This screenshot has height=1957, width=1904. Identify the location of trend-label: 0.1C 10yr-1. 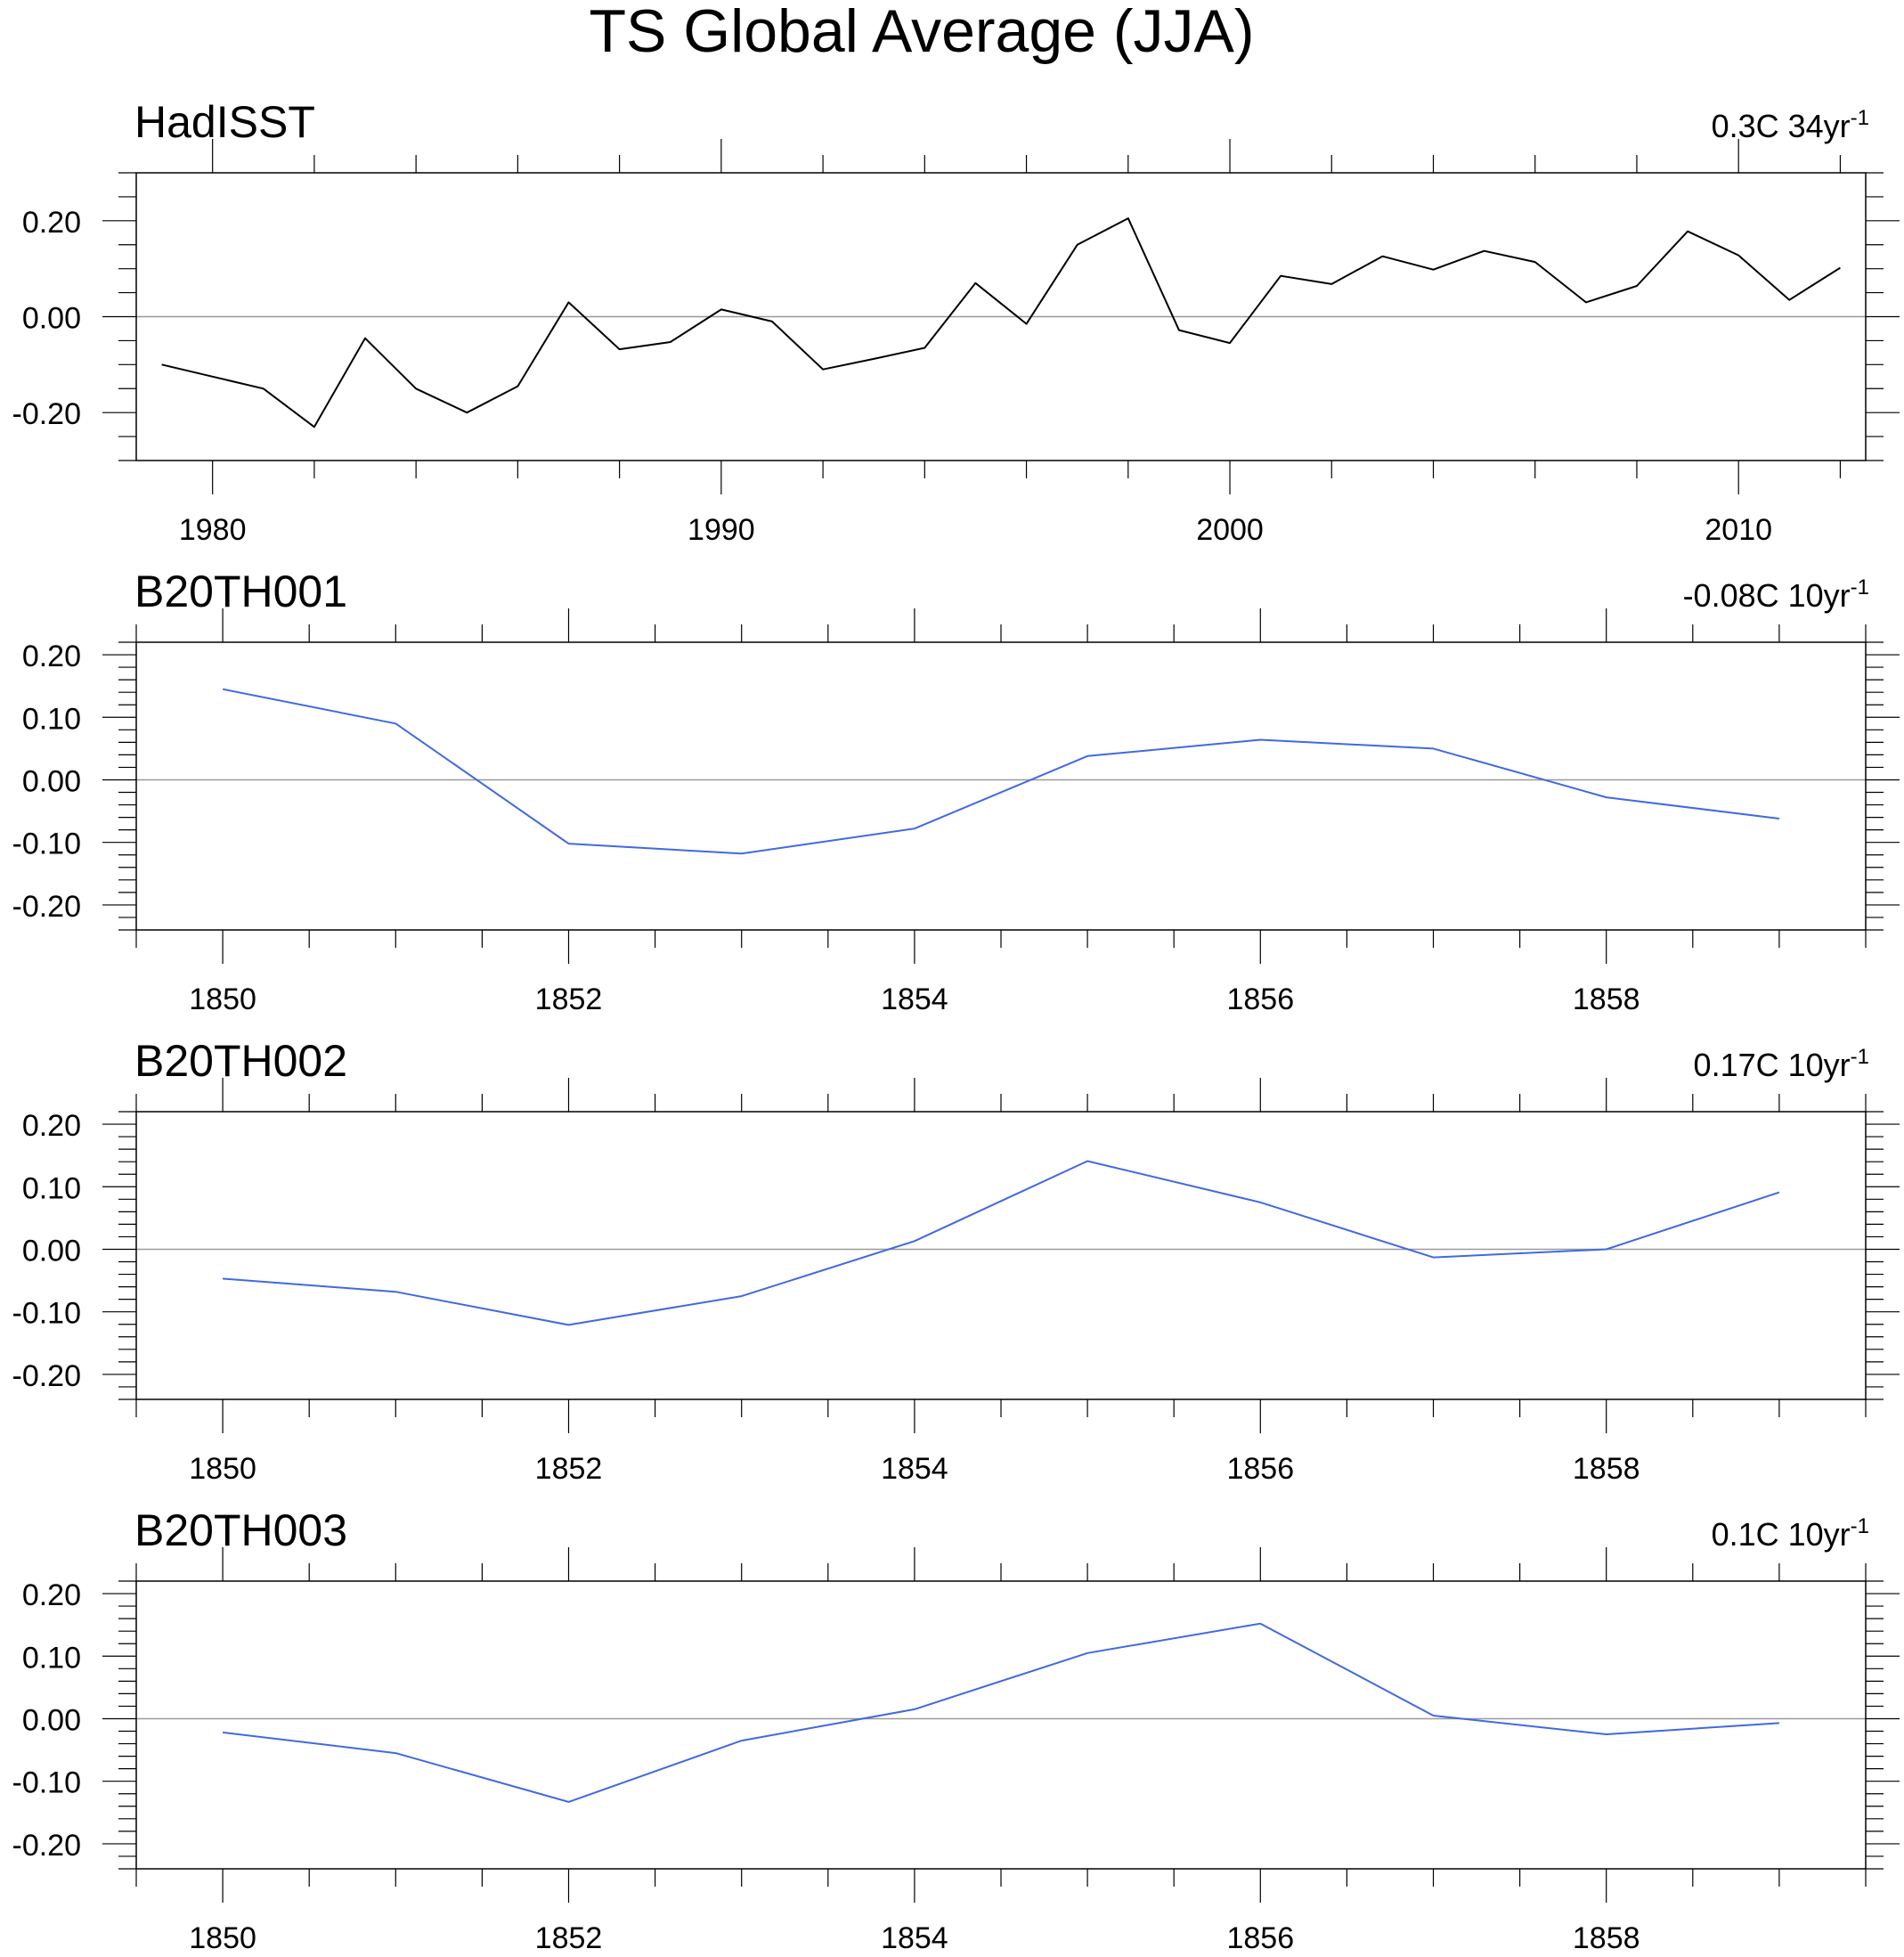
(1790, 1534).